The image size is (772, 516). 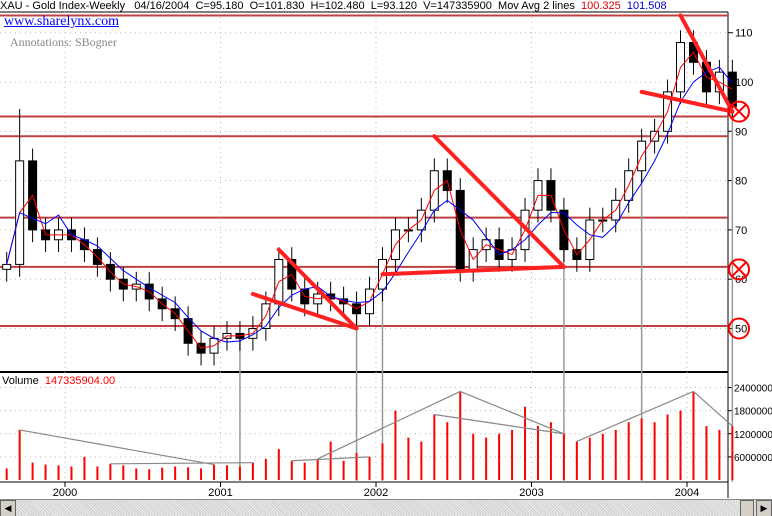 I want to click on price-tick-label: 100, so click(x=744, y=83).